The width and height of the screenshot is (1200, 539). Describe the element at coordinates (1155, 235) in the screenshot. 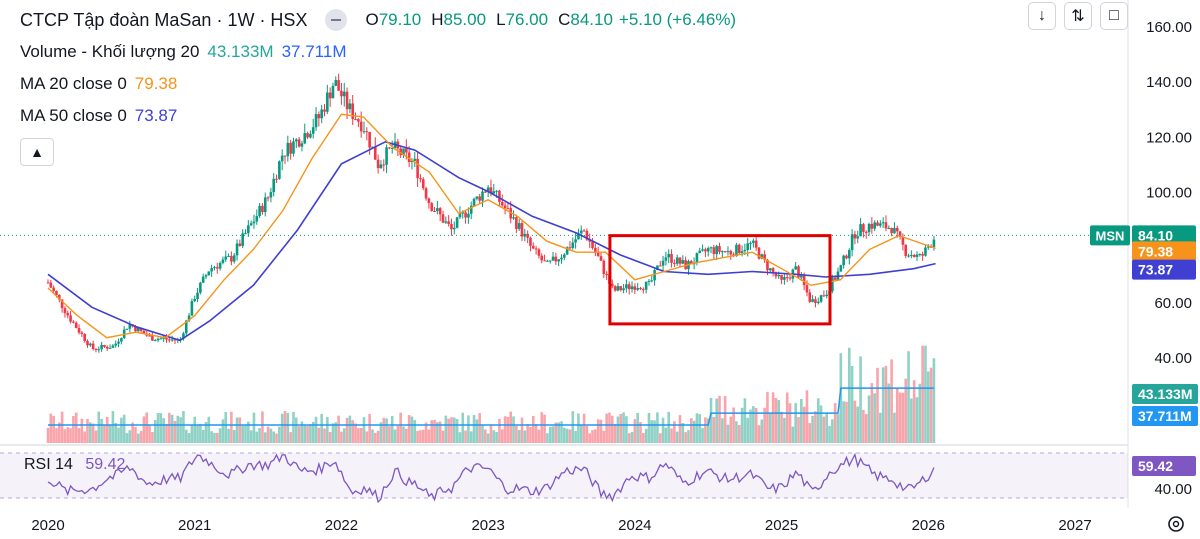

I see `last-price-badge: 84.10` at that location.